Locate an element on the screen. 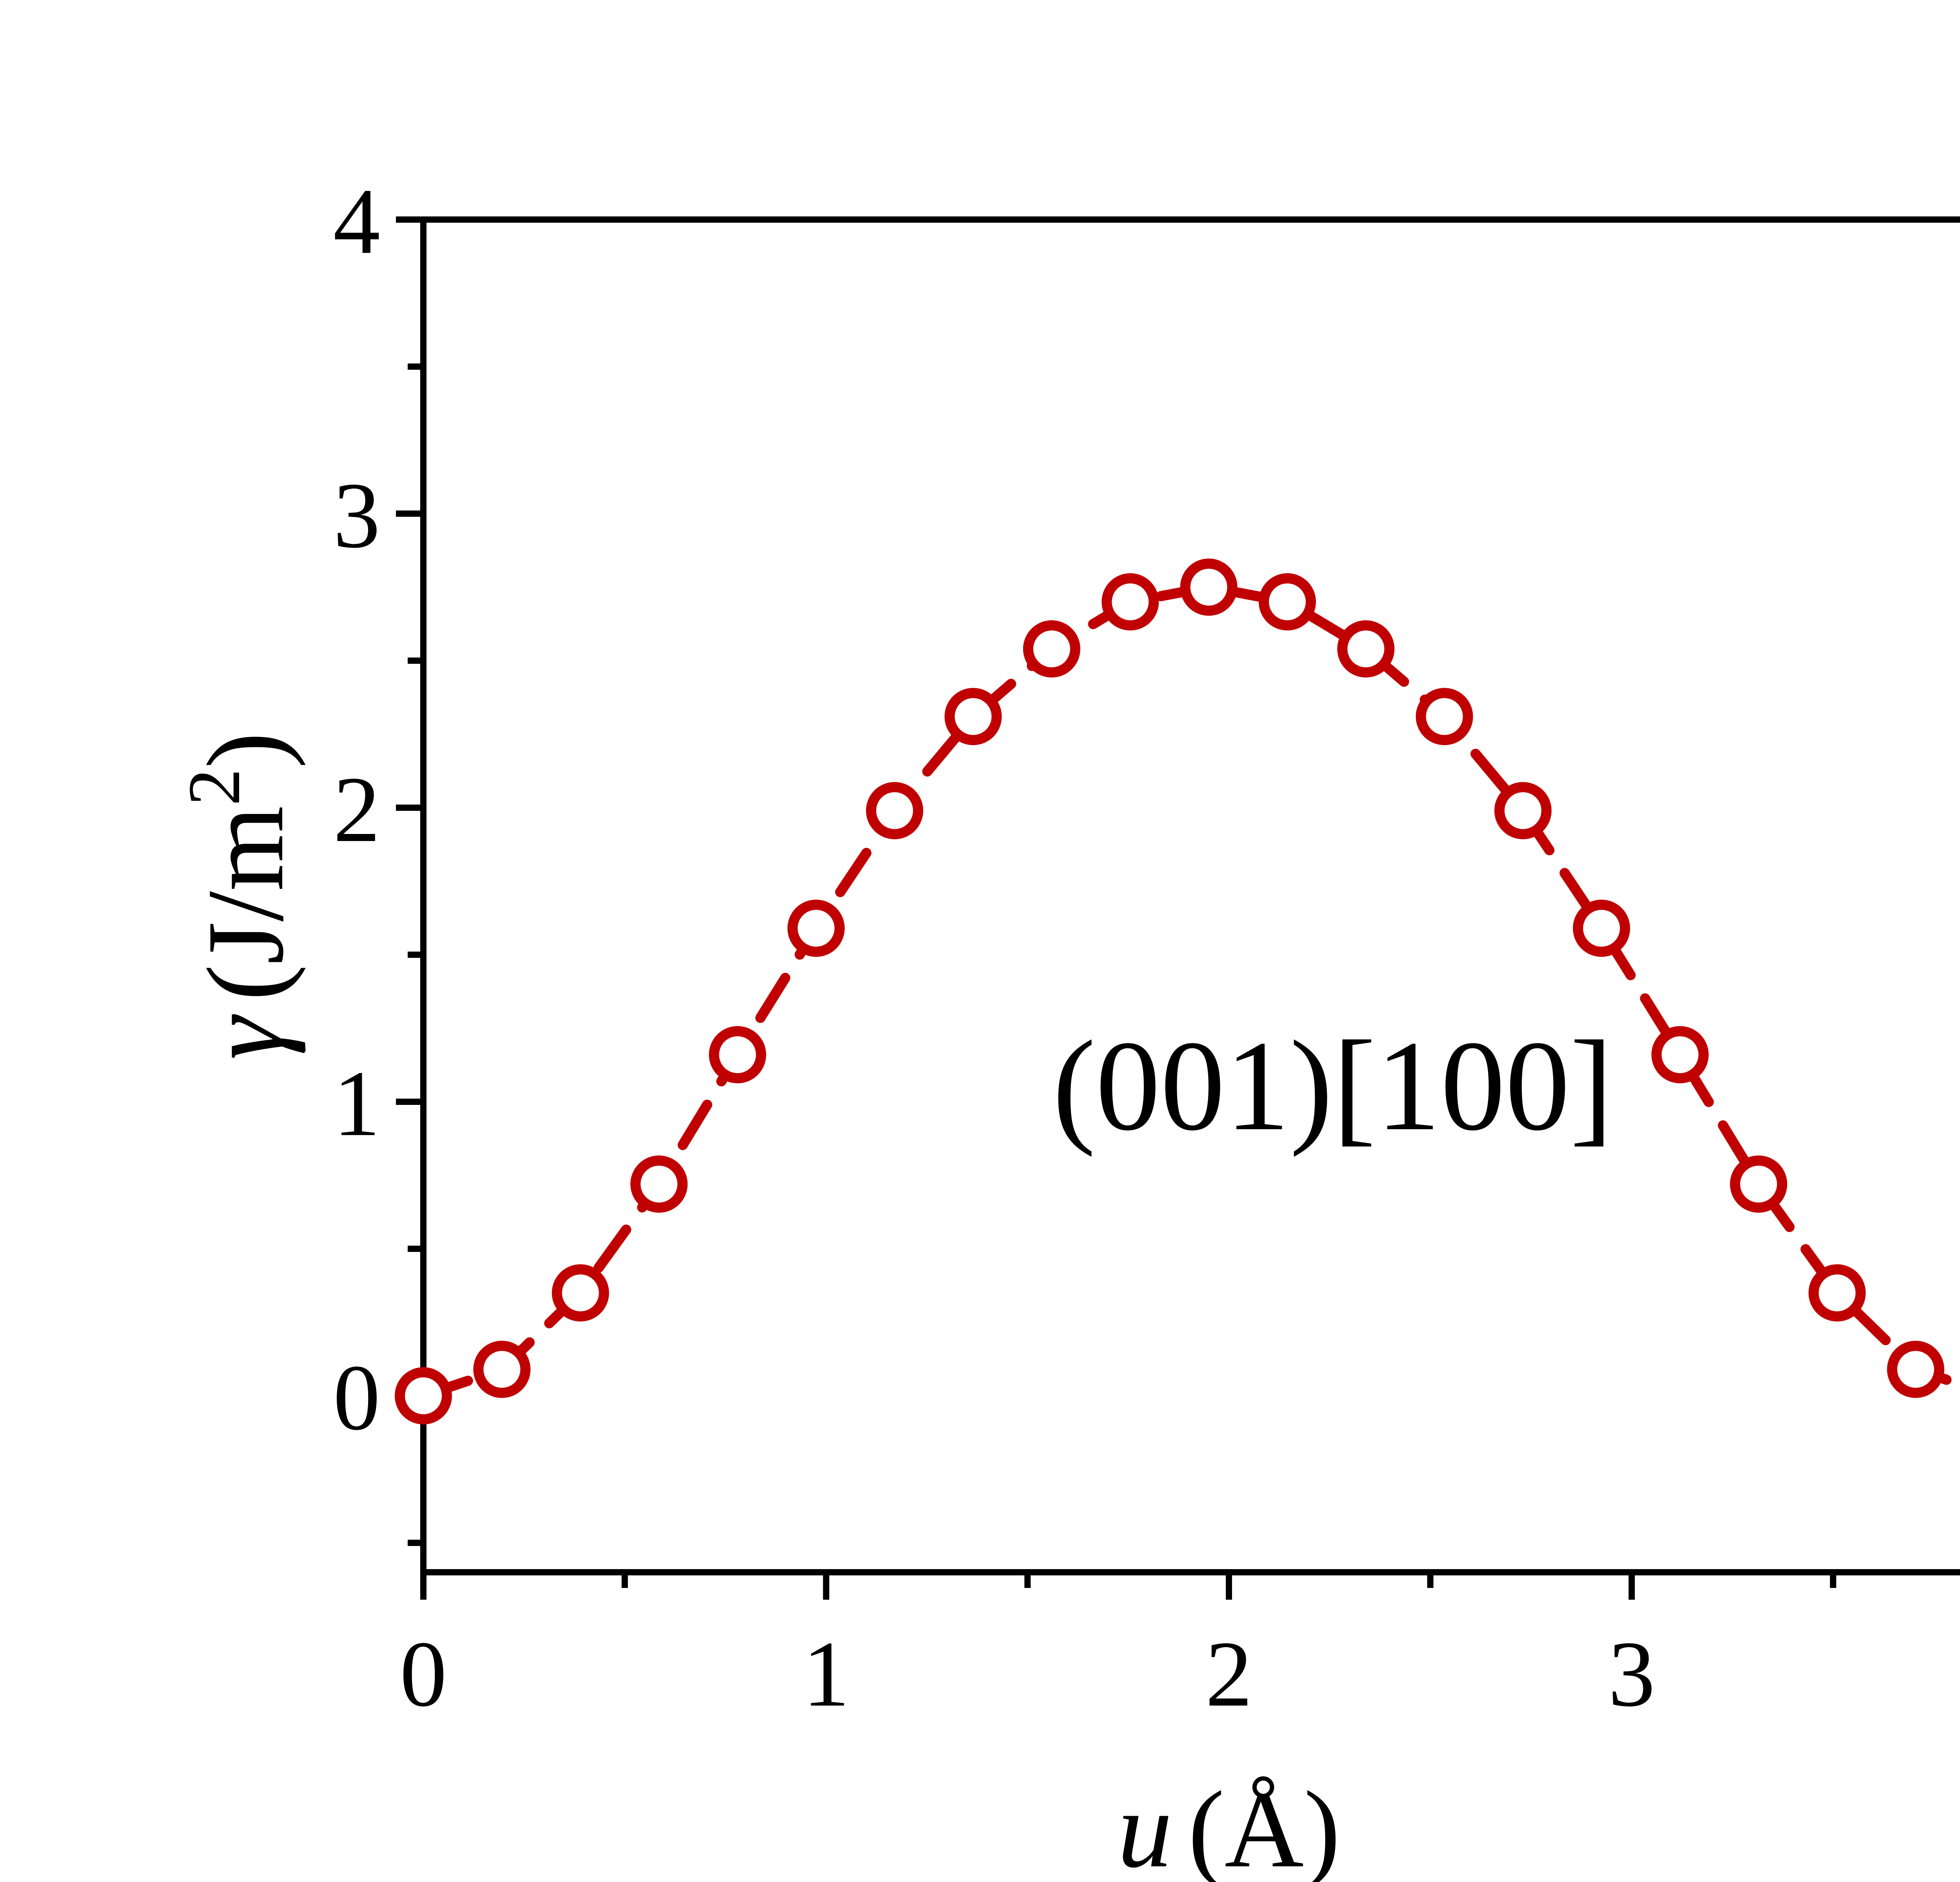 The width and height of the screenshot is (1960, 1882). x-tick-label: 3 is located at coordinates (1631, 1674).